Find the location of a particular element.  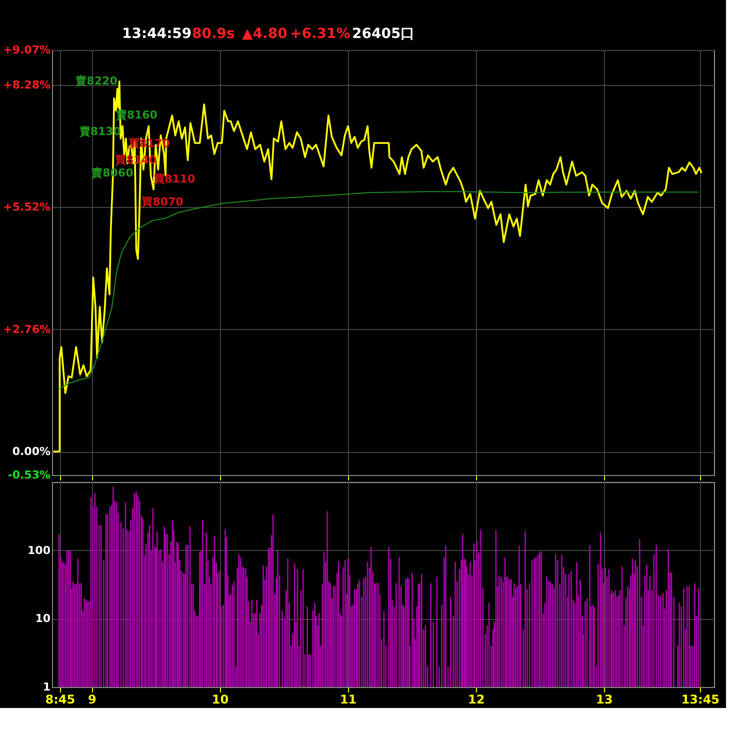

text: 80.9s is located at coordinates (213, 34).